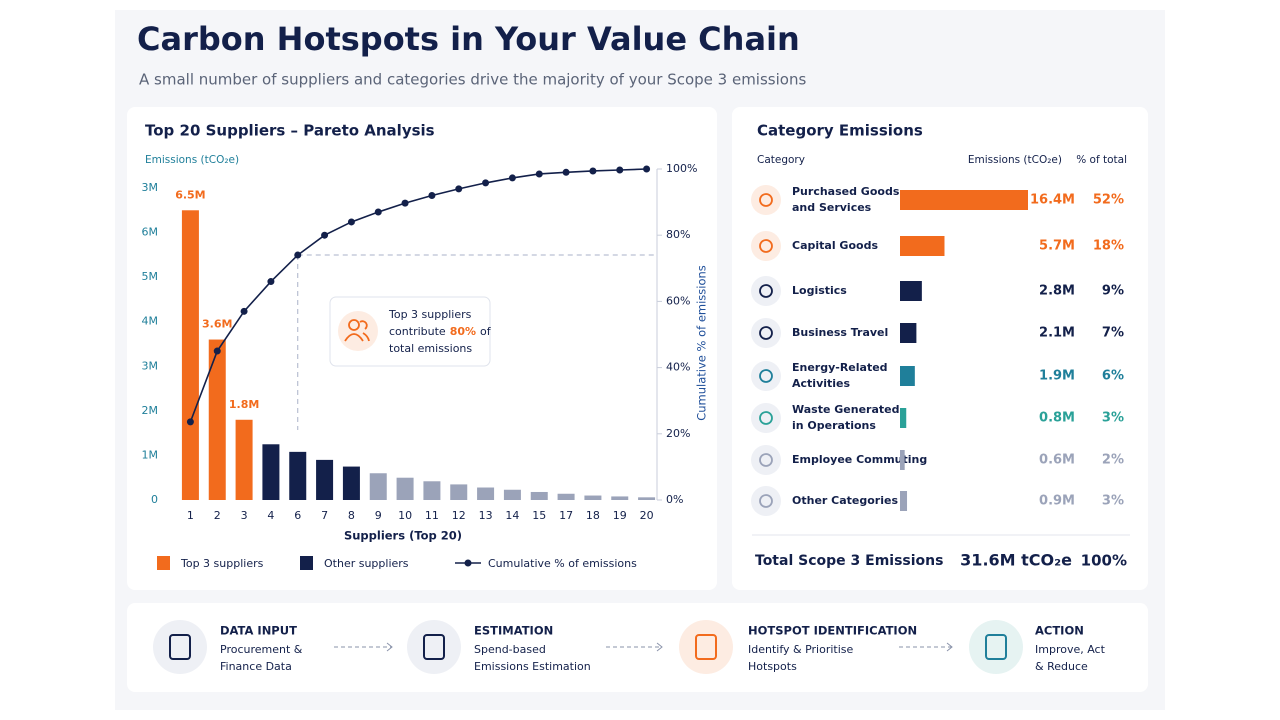 Image resolution: width=1280 pixels, height=720 pixels. What do you see at coordinates (1057, 501) in the screenshot?
I see `category-value: 0.9M` at bounding box center [1057, 501].